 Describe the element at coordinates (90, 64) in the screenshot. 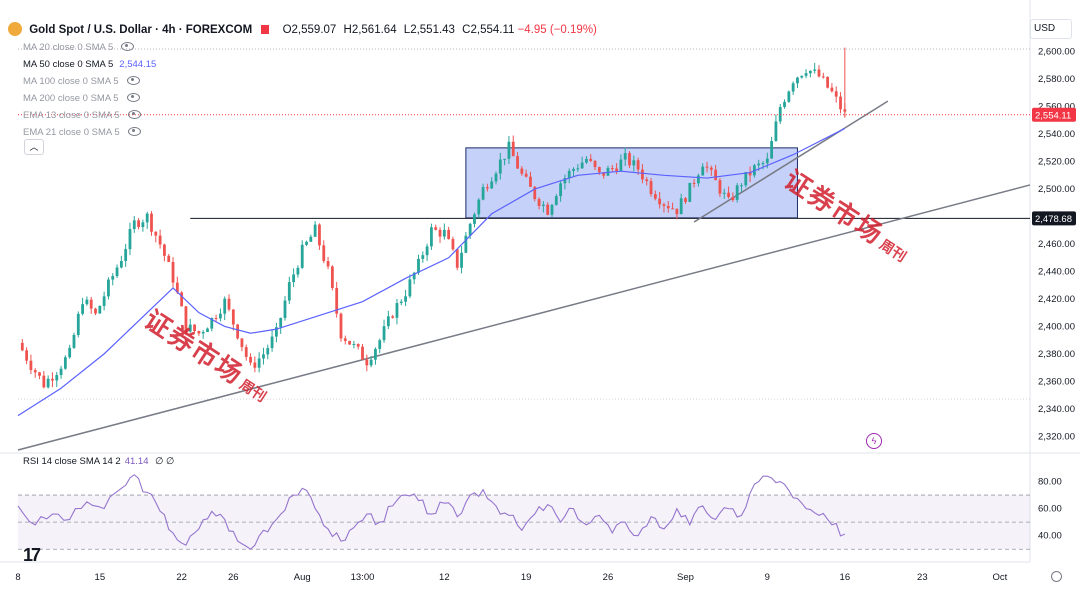

I see `indicator-ma50: MA 50 close 0 SMA 5 2,544.15` at that location.